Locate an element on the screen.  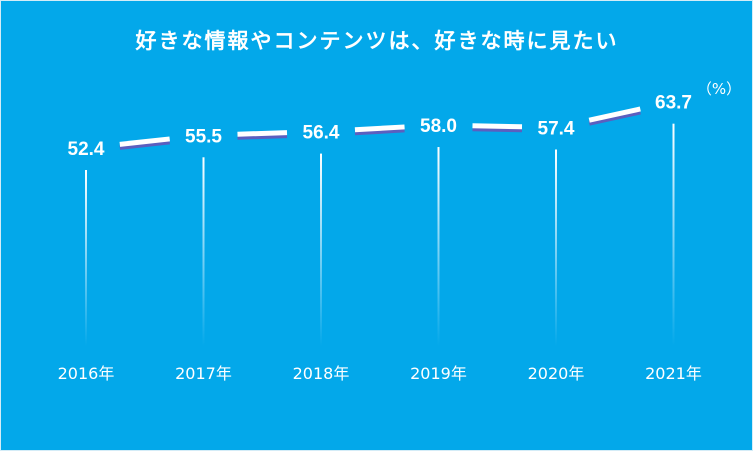
data-label: 63.7 is located at coordinates (673, 103).